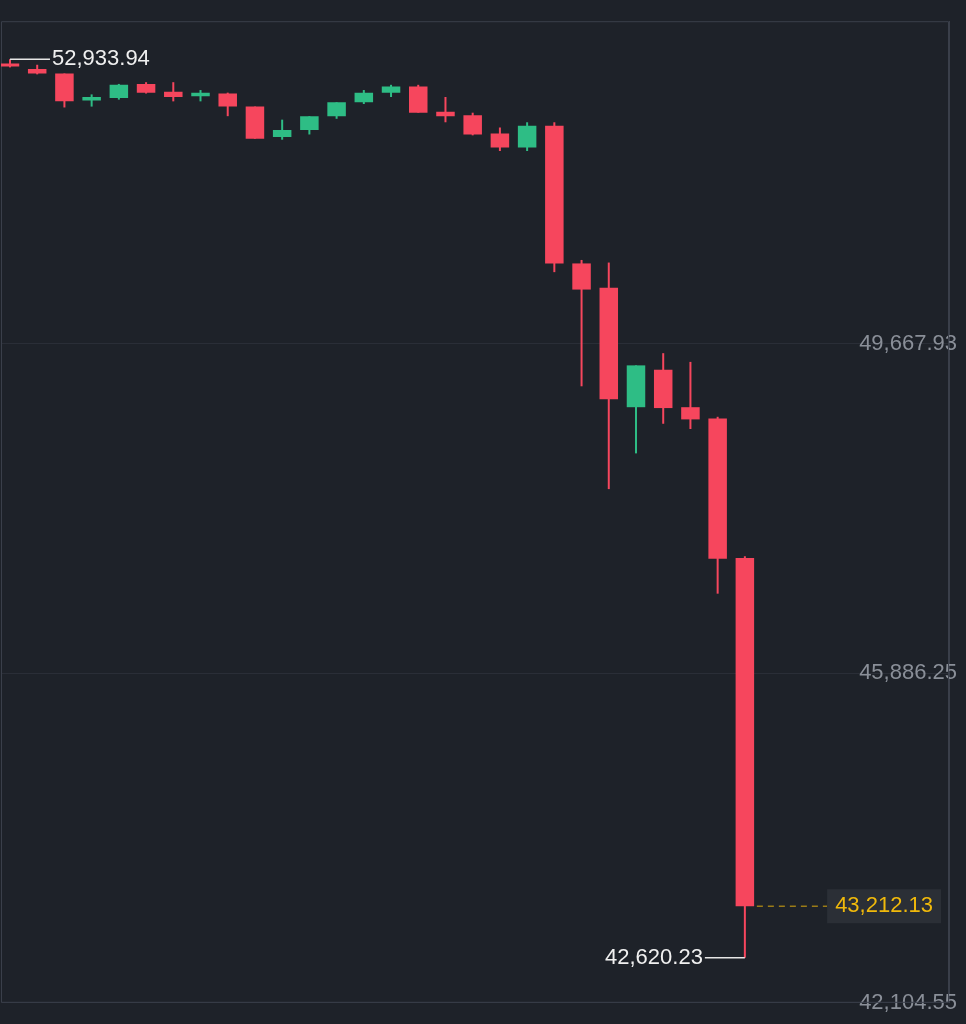 Image resolution: width=966 pixels, height=1024 pixels. I want to click on annotation: 52,933.94, so click(100, 58).